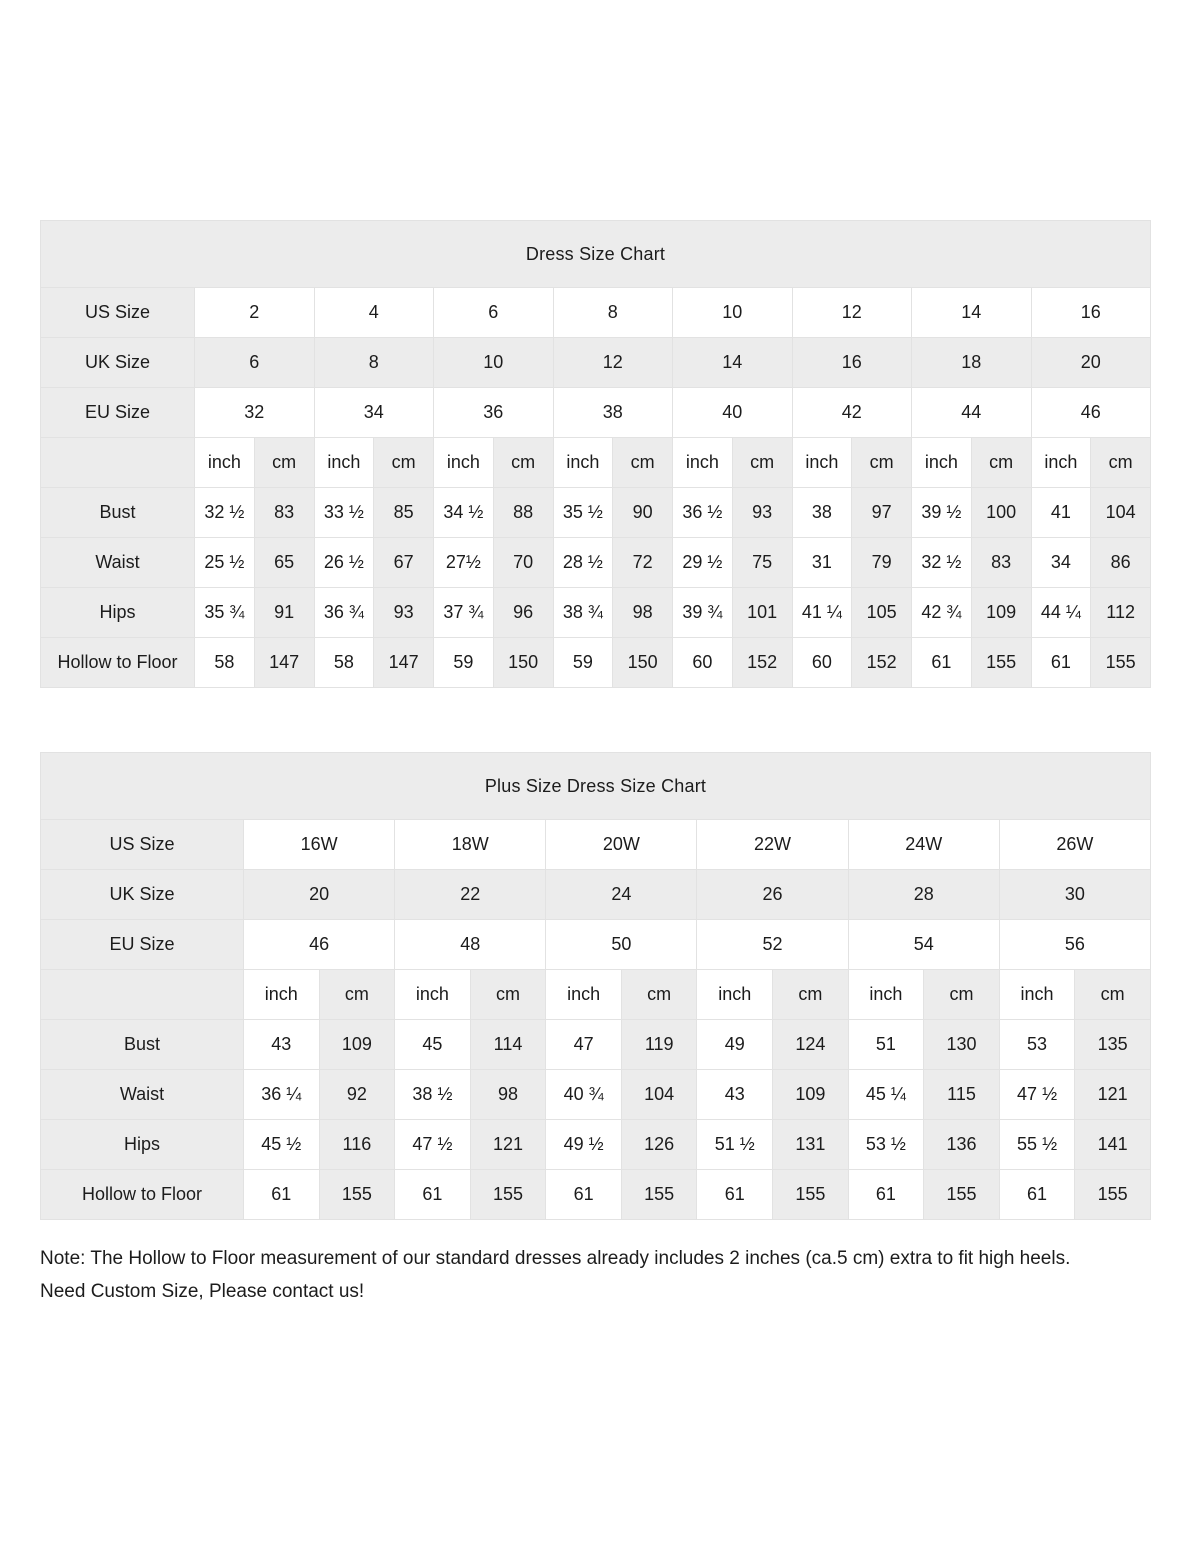  What do you see at coordinates (1001, 512) in the screenshot?
I see `standard-bust-cm: 100` at bounding box center [1001, 512].